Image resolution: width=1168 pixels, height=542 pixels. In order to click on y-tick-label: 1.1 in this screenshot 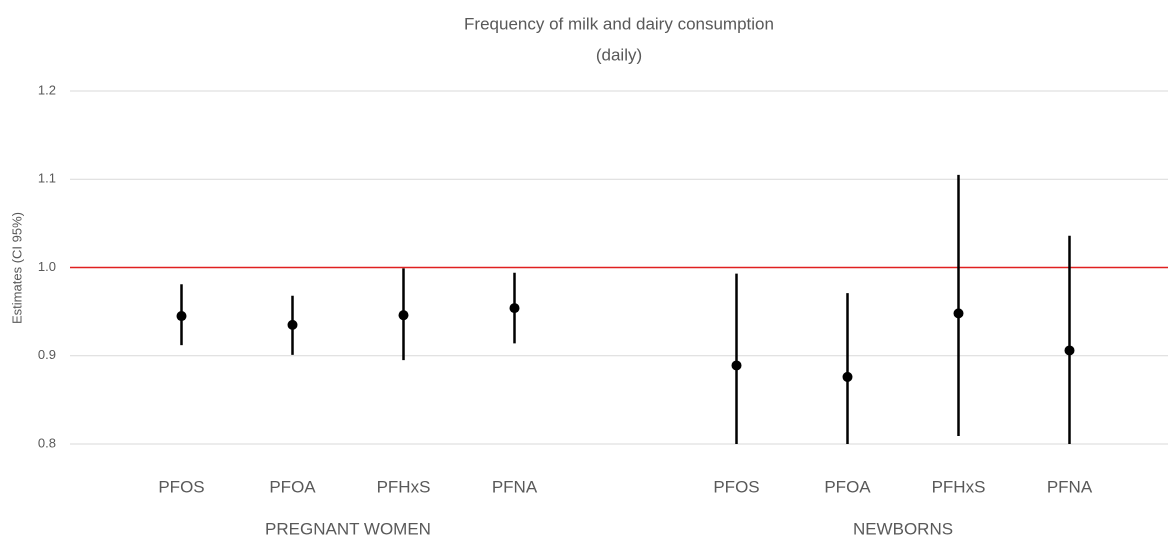, I will do `click(47, 178)`.